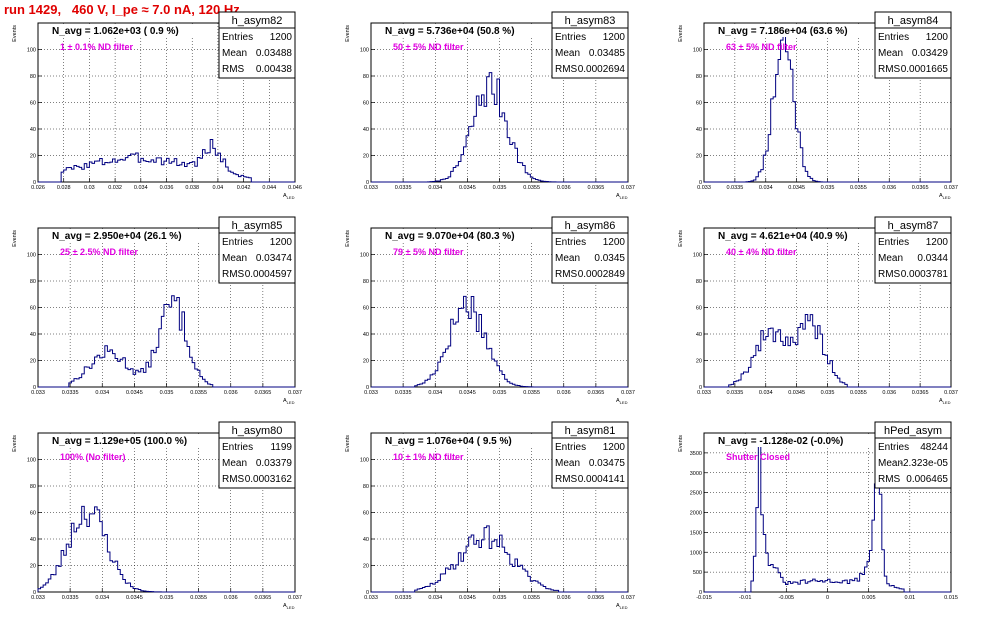 The image size is (996, 622). Describe the element at coordinates (257, 431) in the screenshot. I see `stats-title: h_asym80` at that location.